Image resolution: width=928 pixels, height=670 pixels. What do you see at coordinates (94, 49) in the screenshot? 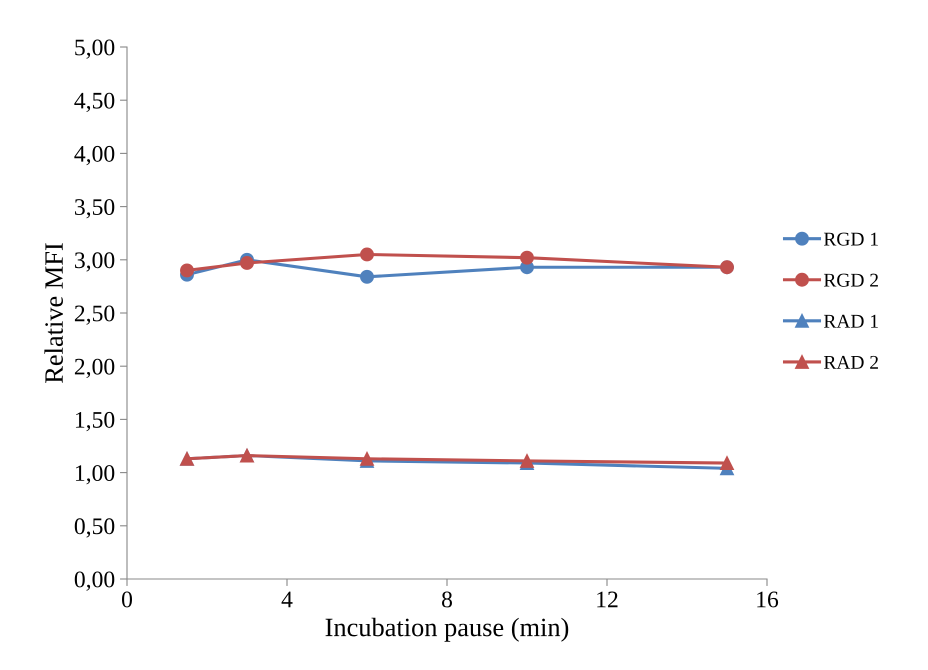
I see `y-tick-label: 5,00` at bounding box center [94, 49].